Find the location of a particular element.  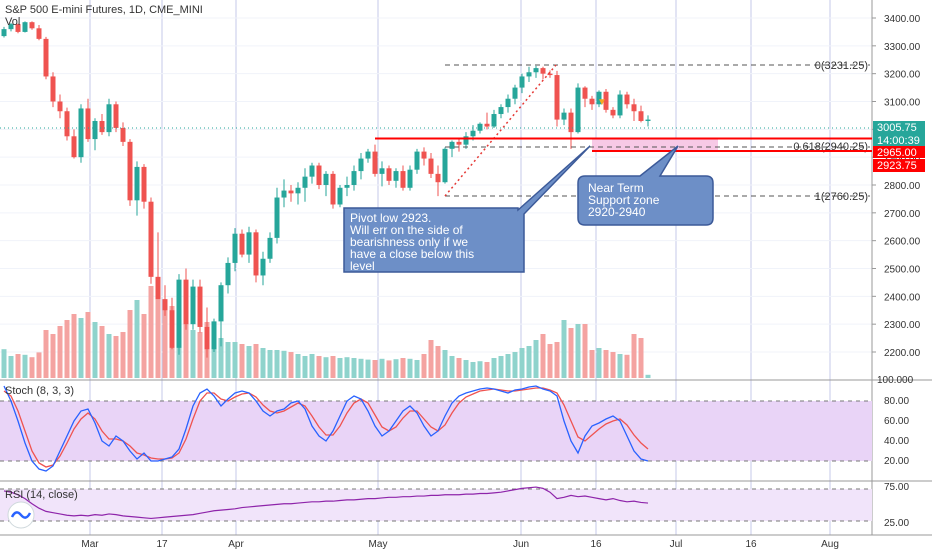

level-lower-badge is located at coordinates (899, 165).